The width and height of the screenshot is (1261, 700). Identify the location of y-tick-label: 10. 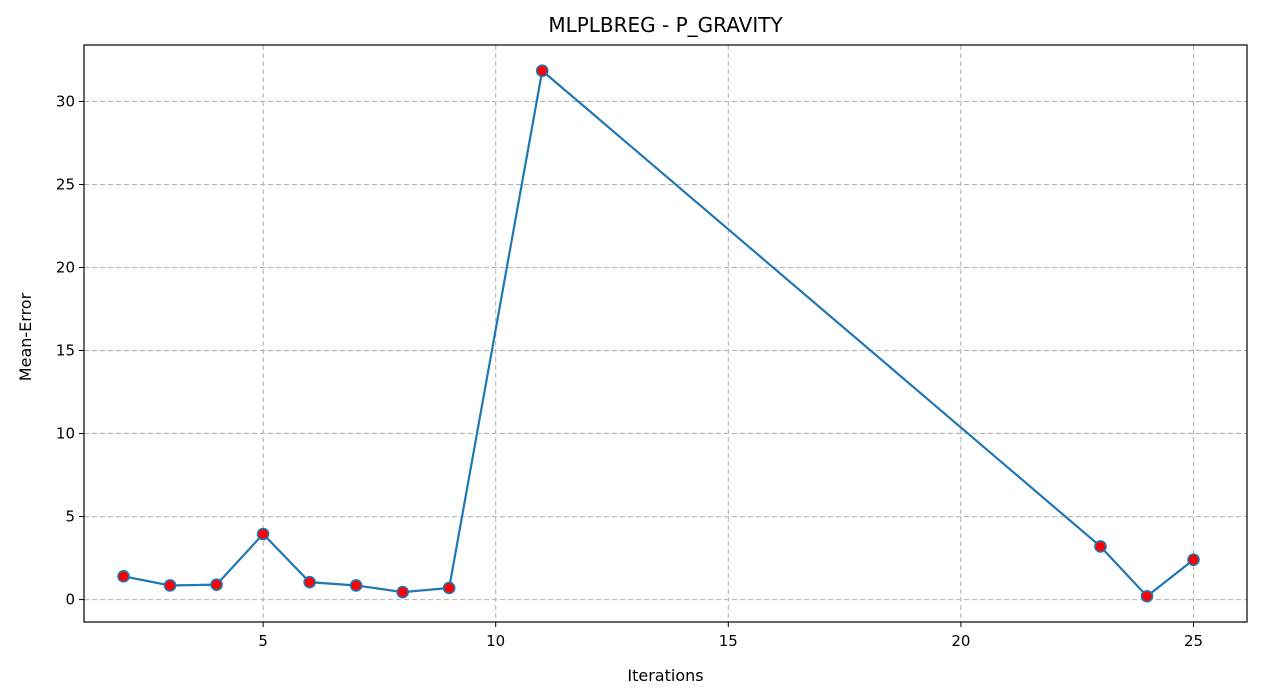
(65, 434).